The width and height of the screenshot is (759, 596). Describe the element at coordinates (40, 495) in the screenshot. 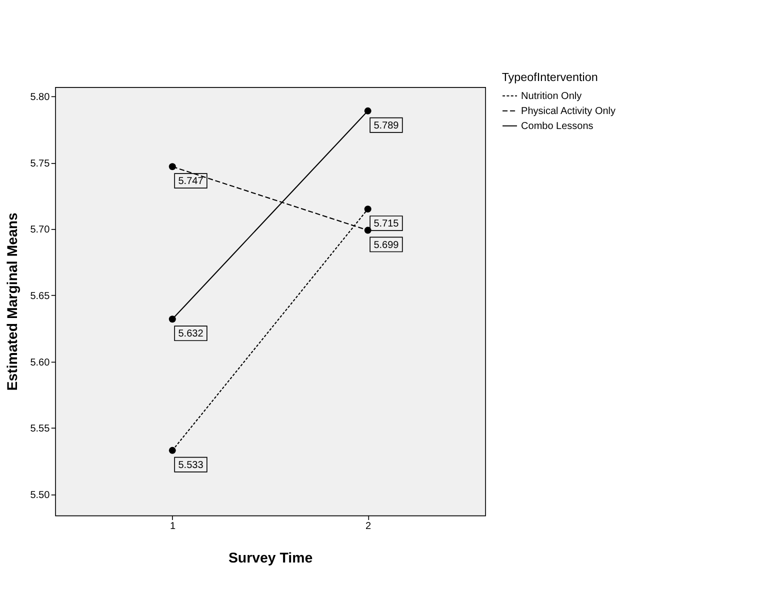

I see `y-tick-label: 5.50` at that location.